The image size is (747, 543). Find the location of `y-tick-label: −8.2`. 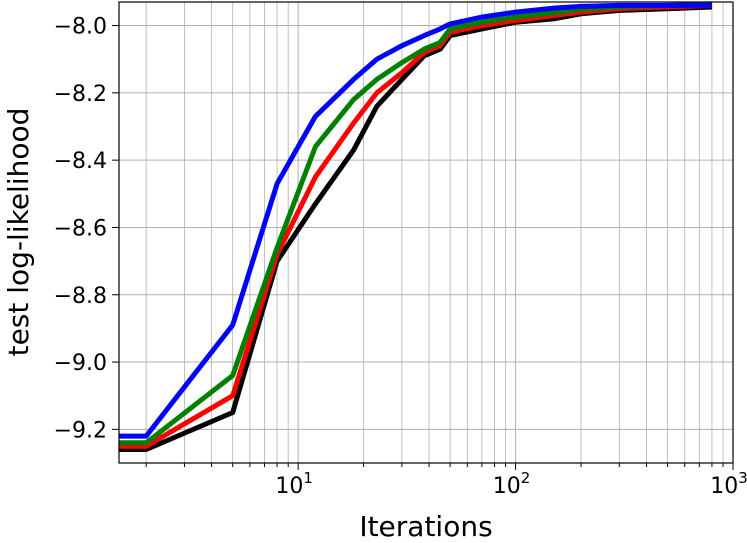

y-tick-label: −8.2 is located at coordinates (80, 94).